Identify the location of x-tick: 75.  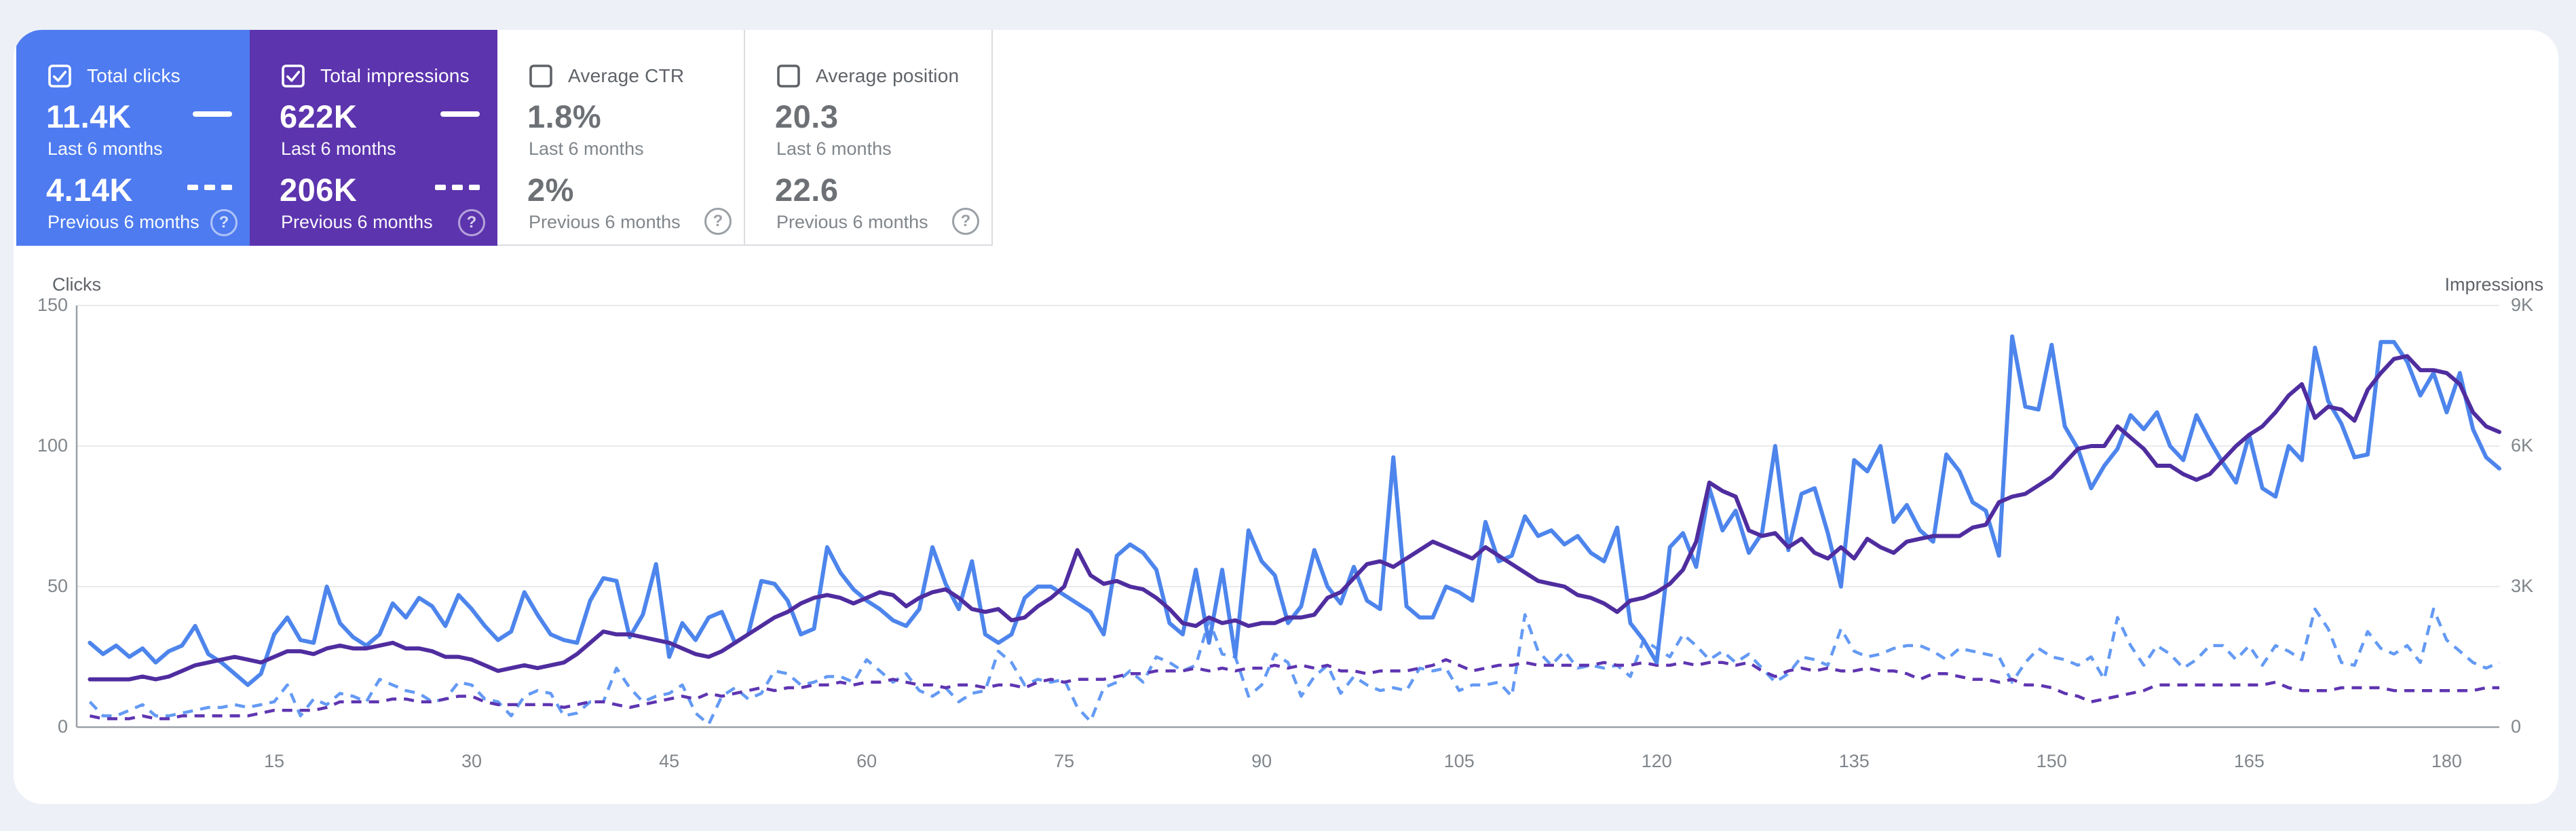
(1064, 761).